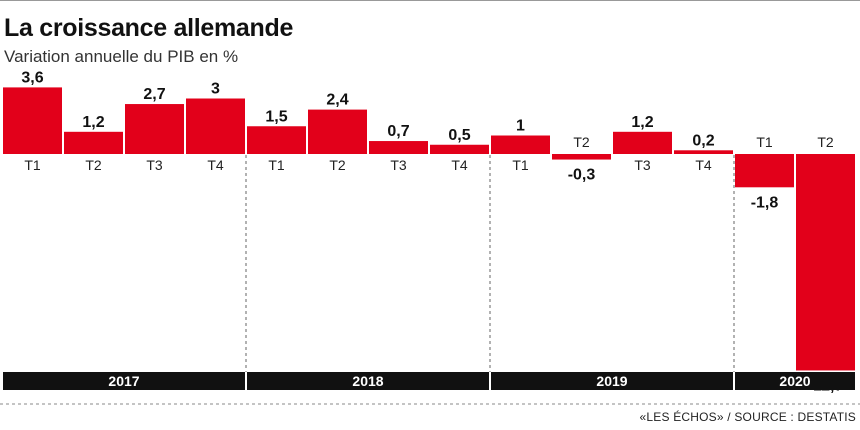 The width and height of the screenshot is (860, 430). Describe the element at coordinates (154, 129) in the screenshot. I see `bar-2017-T3` at that location.